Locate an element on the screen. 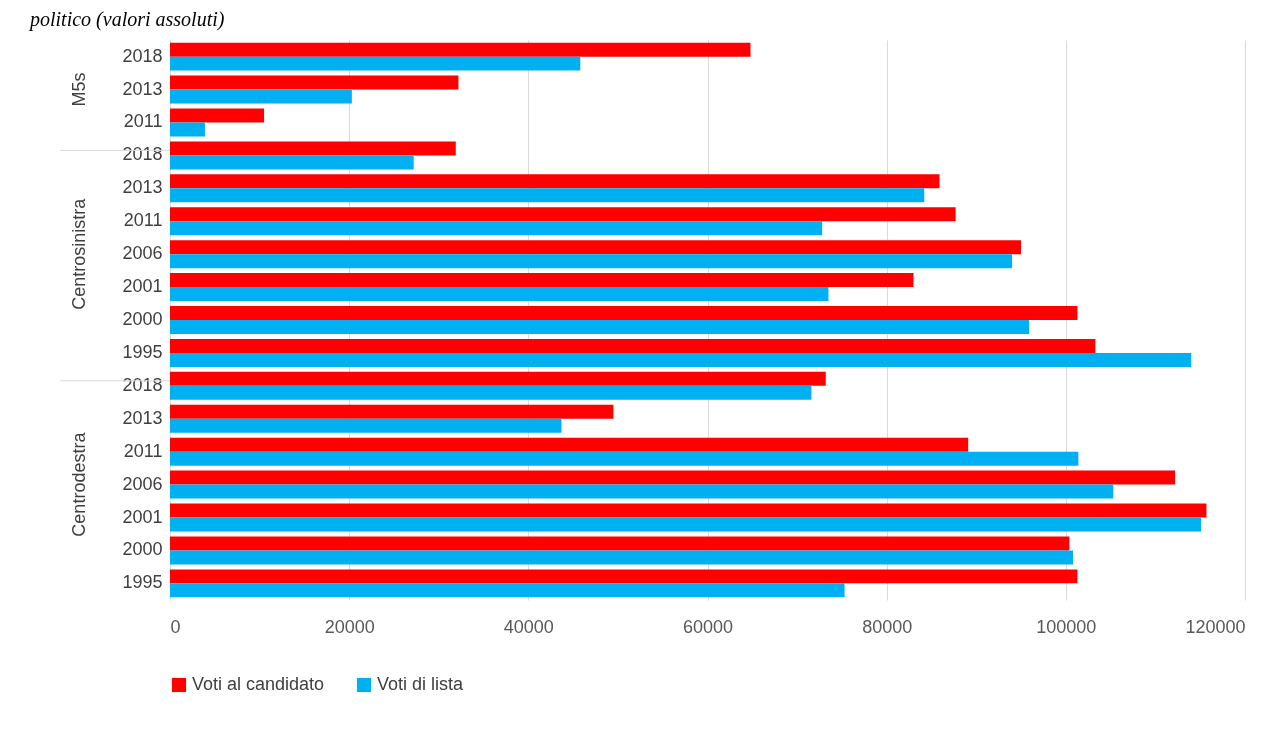 The height and width of the screenshot is (731, 1282). x-tick-label: 0 is located at coordinates (175, 626).